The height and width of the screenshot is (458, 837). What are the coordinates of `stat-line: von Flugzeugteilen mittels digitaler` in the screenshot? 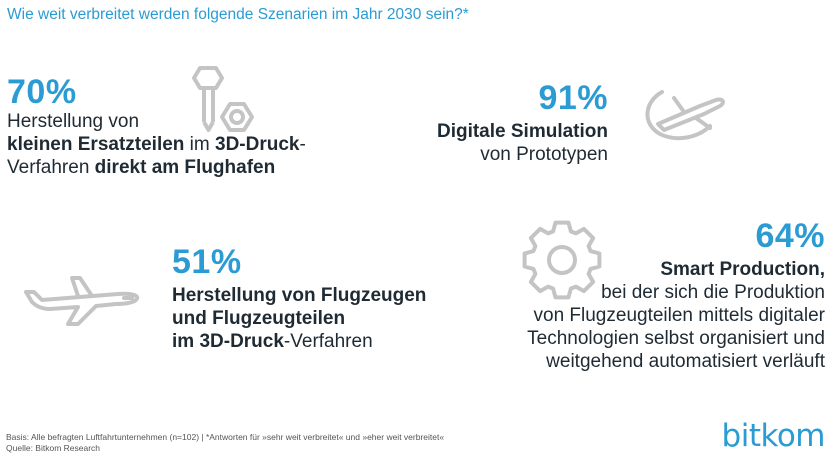 It's located at (676, 315).